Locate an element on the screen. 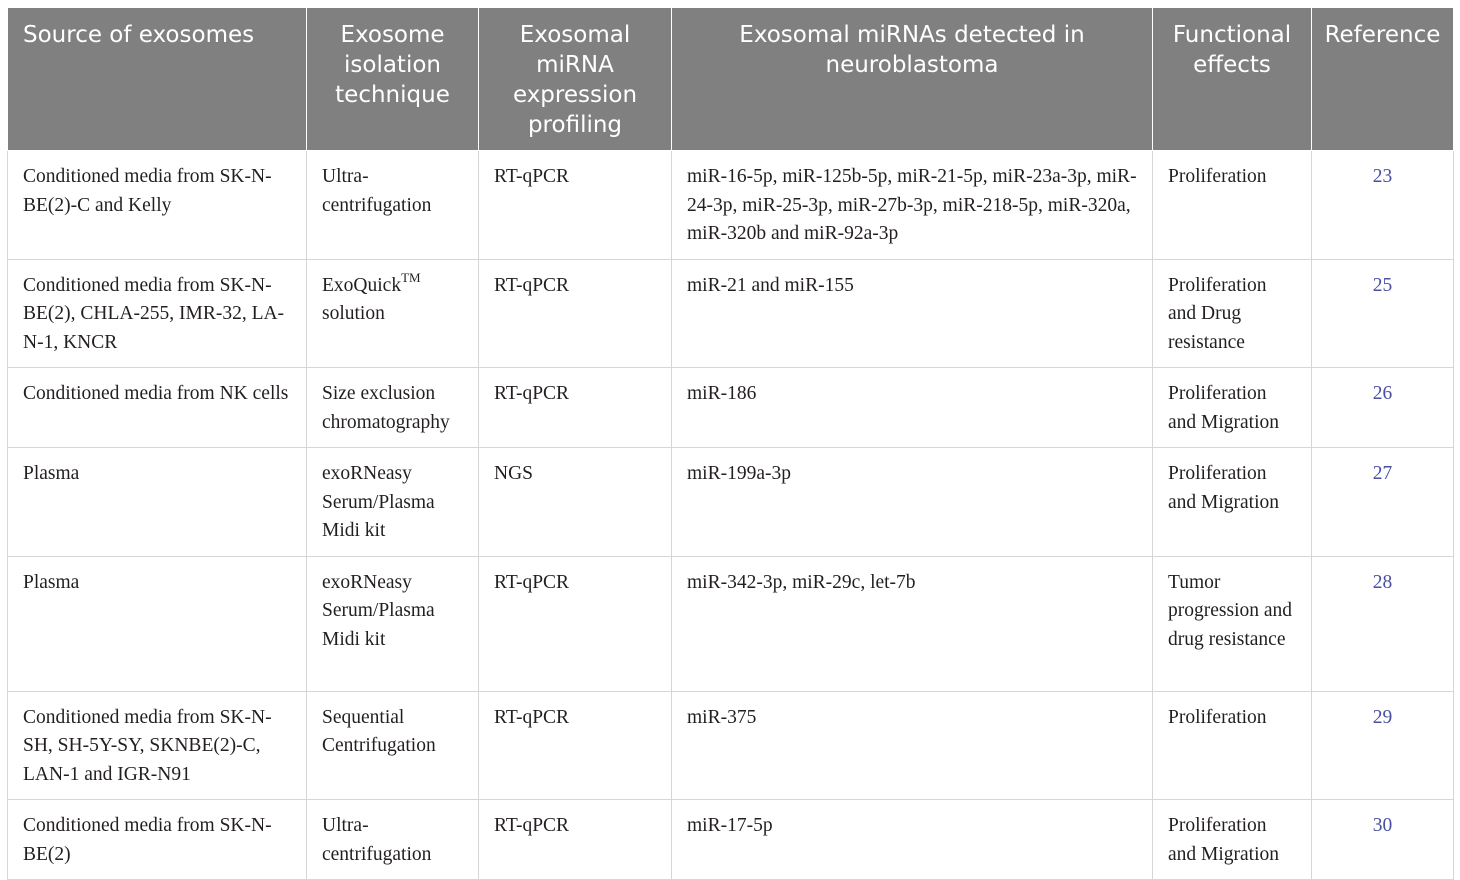  cell-isolation: Sequential Centrifugation is located at coordinates (392, 745).